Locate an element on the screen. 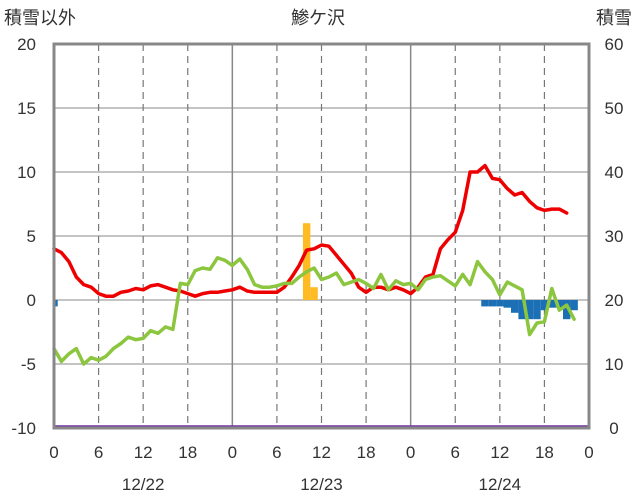 This screenshot has height=501, width=636. date-label: 12/24 is located at coordinates (500, 484).